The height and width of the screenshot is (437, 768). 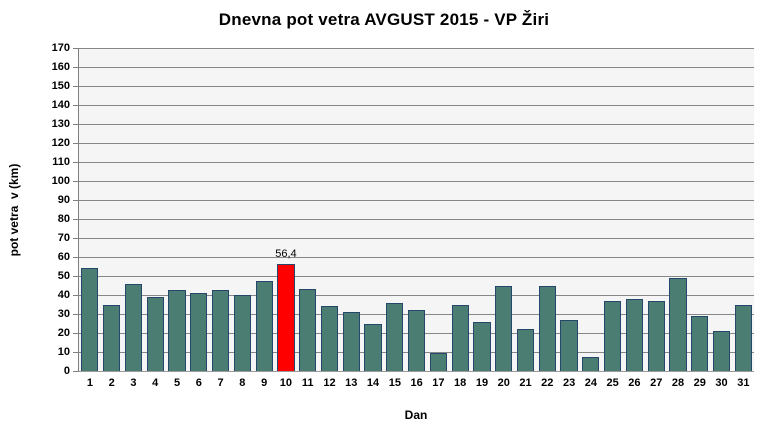 What do you see at coordinates (264, 218) in the screenshot?
I see `bar-slot-day-9: 9` at bounding box center [264, 218].